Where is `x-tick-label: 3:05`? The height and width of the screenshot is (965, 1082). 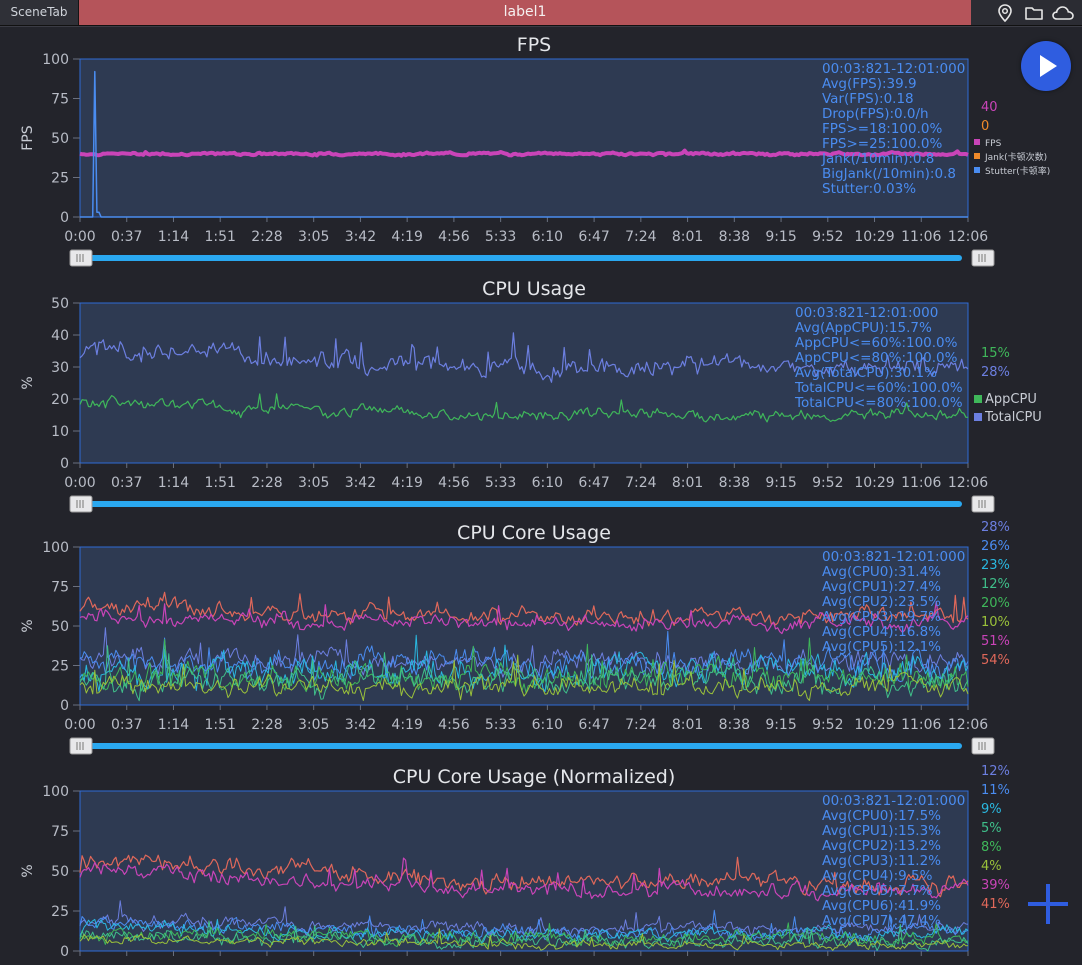 x-tick-label: 3:05 is located at coordinates (313, 483).